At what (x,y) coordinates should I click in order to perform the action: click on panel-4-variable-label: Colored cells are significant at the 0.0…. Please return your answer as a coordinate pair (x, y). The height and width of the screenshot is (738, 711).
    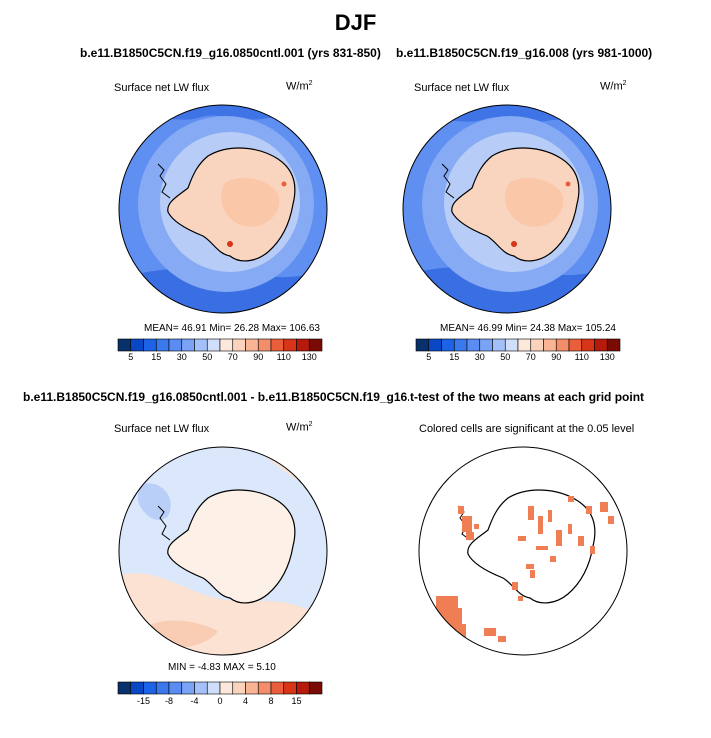
    Looking at the image, I should click on (527, 429).